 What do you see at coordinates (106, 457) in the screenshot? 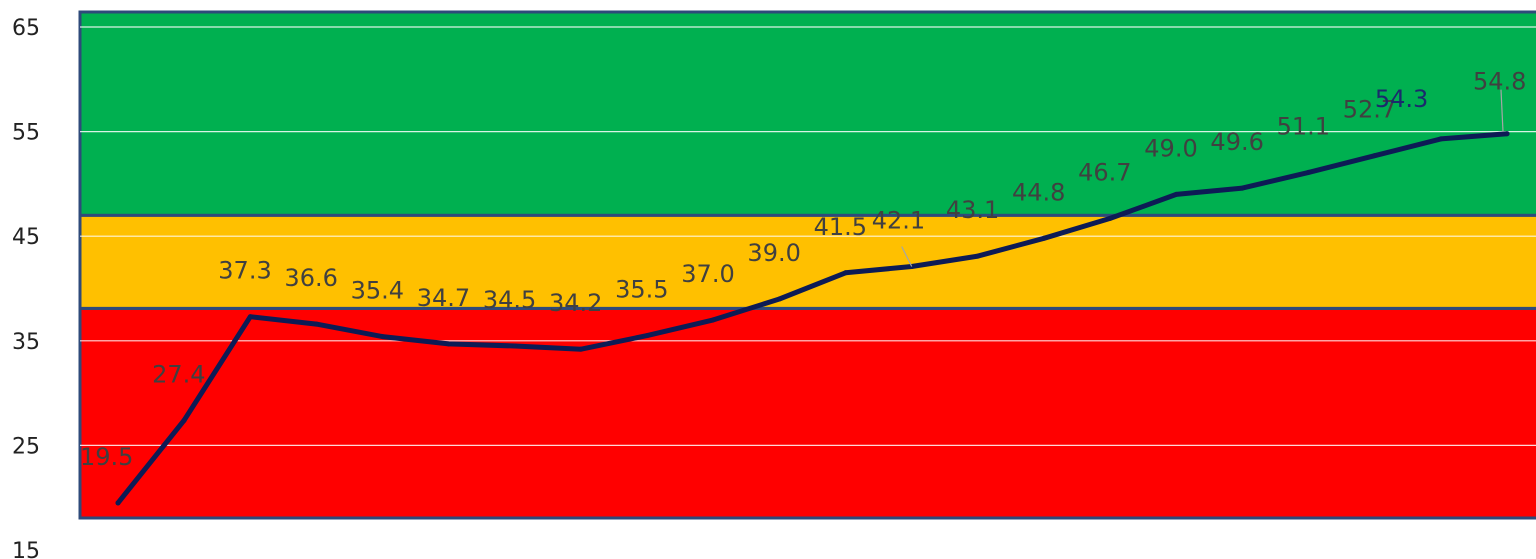
I see `data-label: 19.5` at bounding box center [106, 457].